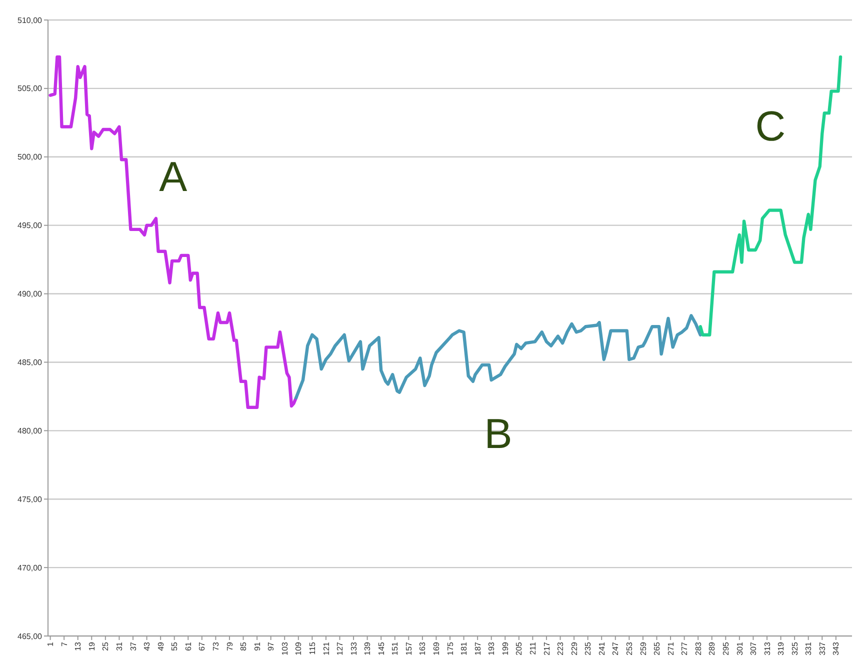  What do you see at coordinates (30, 225) in the screenshot?
I see `y-tick-label: 495,00` at bounding box center [30, 225].